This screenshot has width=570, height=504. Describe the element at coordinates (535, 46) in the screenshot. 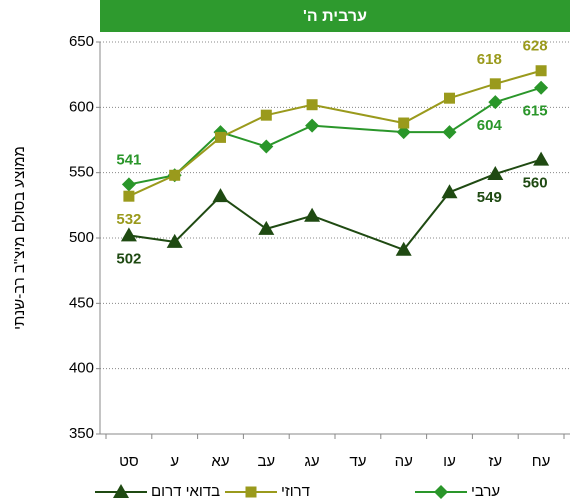

I see `data-label: 628` at that location.